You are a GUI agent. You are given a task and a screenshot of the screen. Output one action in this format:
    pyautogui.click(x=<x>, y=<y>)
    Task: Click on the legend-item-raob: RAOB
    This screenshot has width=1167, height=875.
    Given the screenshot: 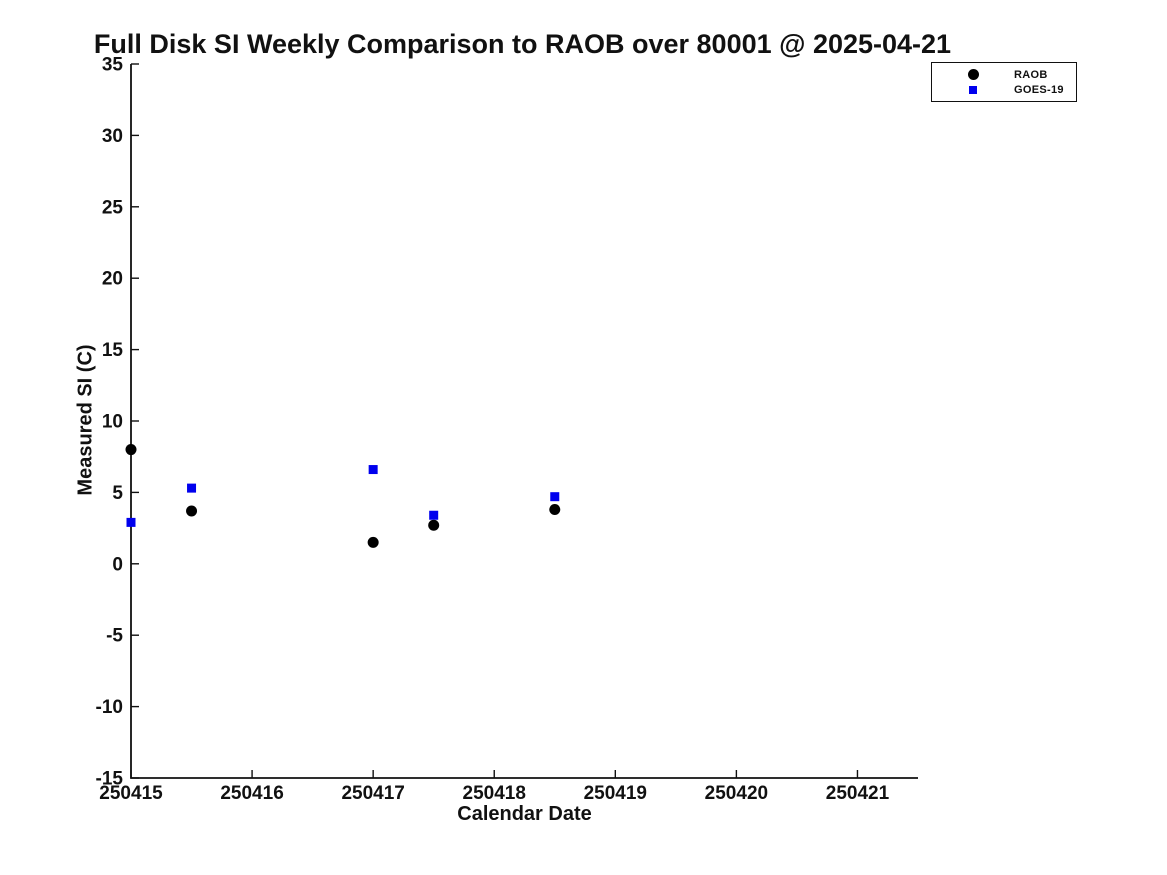 What is the action you would take?
    pyautogui.click(x=1004, y=74)
    